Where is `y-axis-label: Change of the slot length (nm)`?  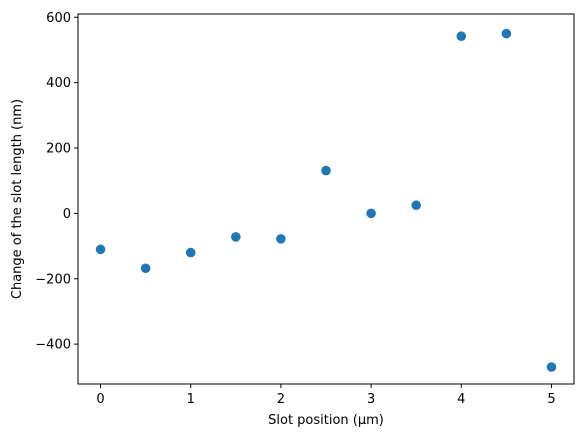 y-axis-label: Change of the slot length (nm) is located at coordinates (17, 199).